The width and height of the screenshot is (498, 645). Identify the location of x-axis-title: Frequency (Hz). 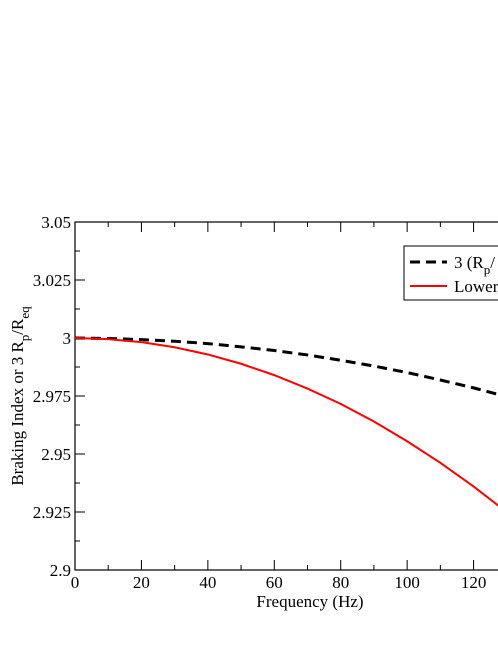
(309, 601).